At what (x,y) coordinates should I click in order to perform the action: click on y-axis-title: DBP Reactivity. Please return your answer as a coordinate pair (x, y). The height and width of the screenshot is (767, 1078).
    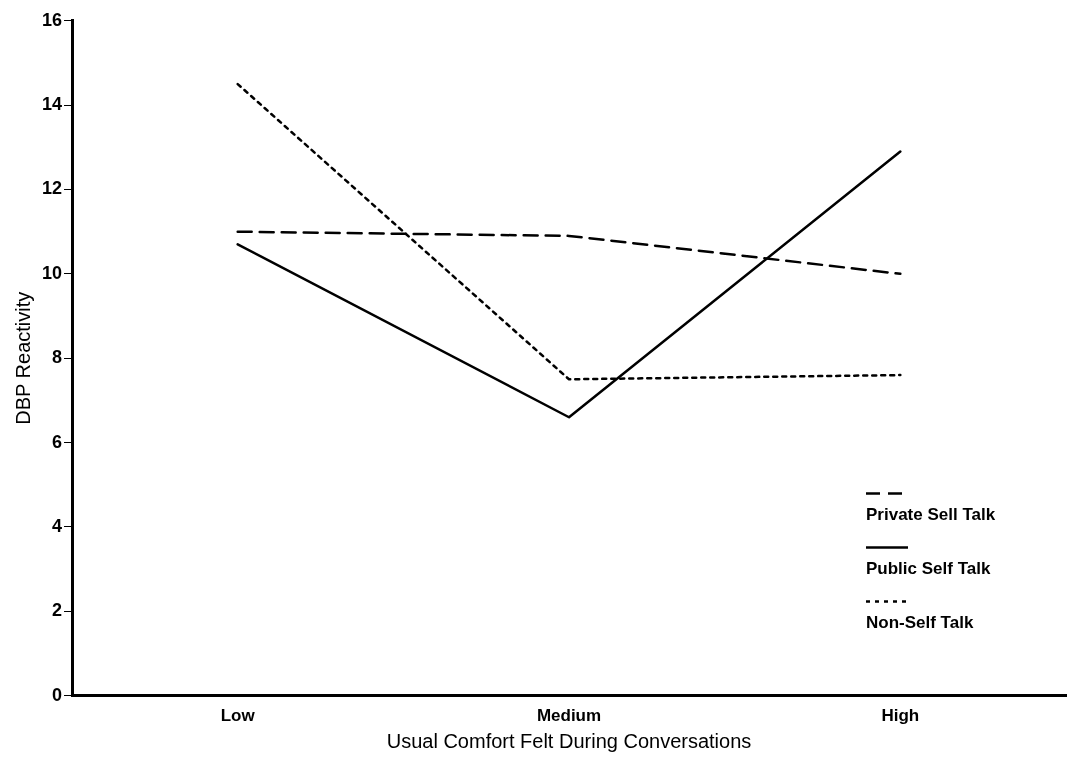
    Looking at the image, I should click on (22, 358).